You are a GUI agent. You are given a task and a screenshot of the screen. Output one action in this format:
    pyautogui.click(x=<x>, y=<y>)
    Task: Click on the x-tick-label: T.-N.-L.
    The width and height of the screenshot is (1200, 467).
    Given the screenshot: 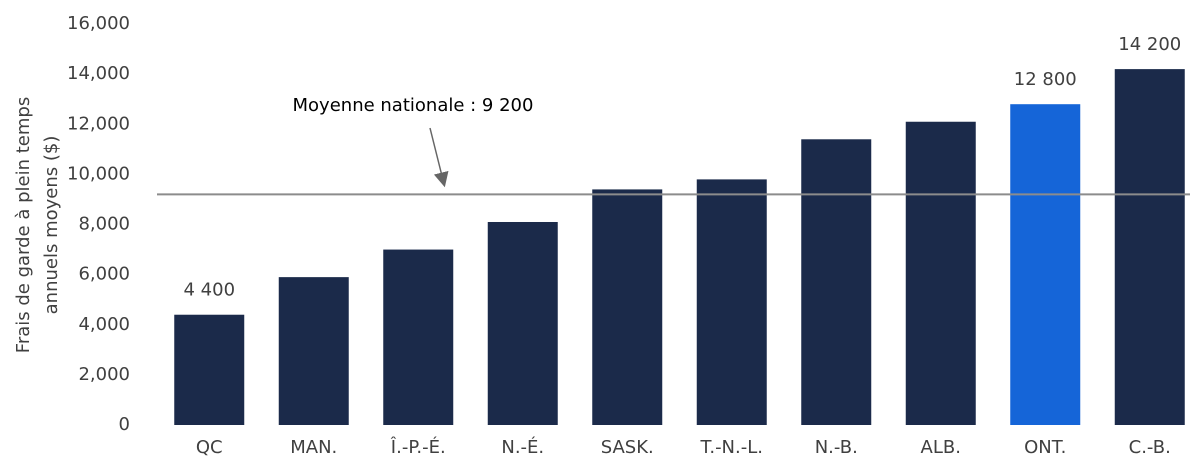 What is the action you would take?
    pyautogui.click(x=731, y=447)
    